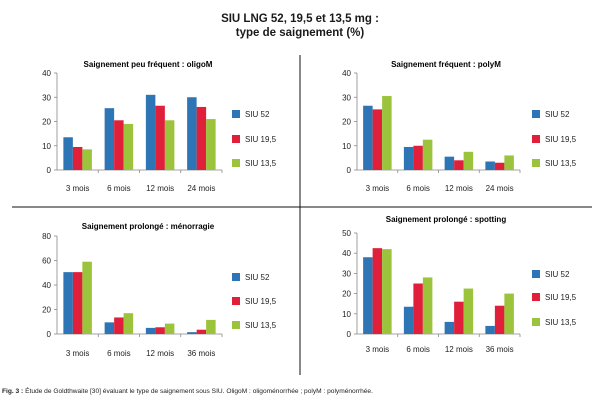 This screenshot has width=600, height=400. What do you see at coordinates (46, 236) in the screenshot?
I see `y-tick-label: 80` at bounding box center [46, 236].